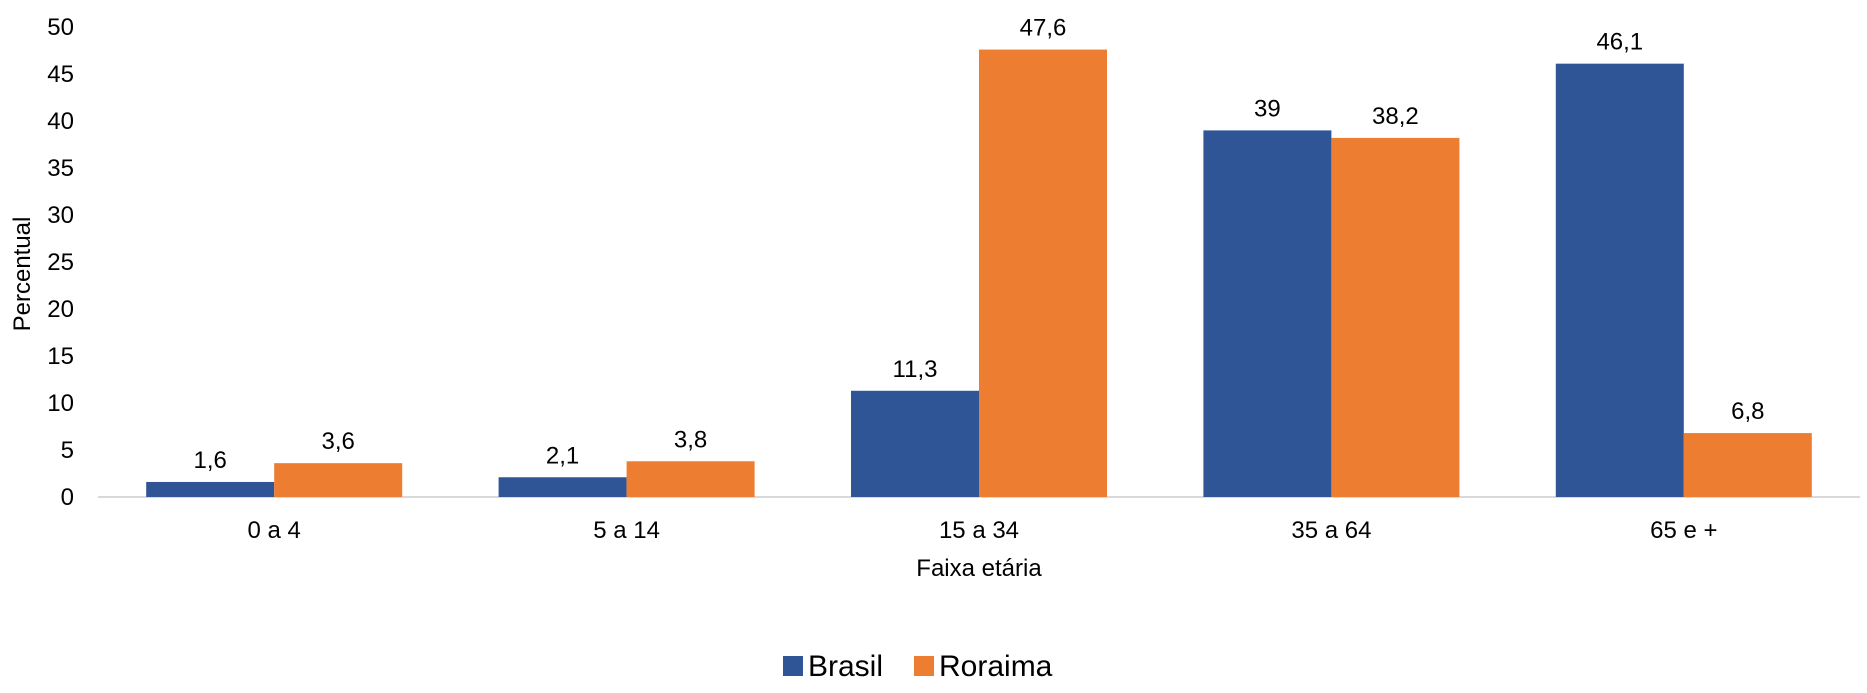  What do you see at coordinates (210, 460) in the screenshot?
I see `data-label-brasil-0: 1,6` at bounding box center [210, 460].